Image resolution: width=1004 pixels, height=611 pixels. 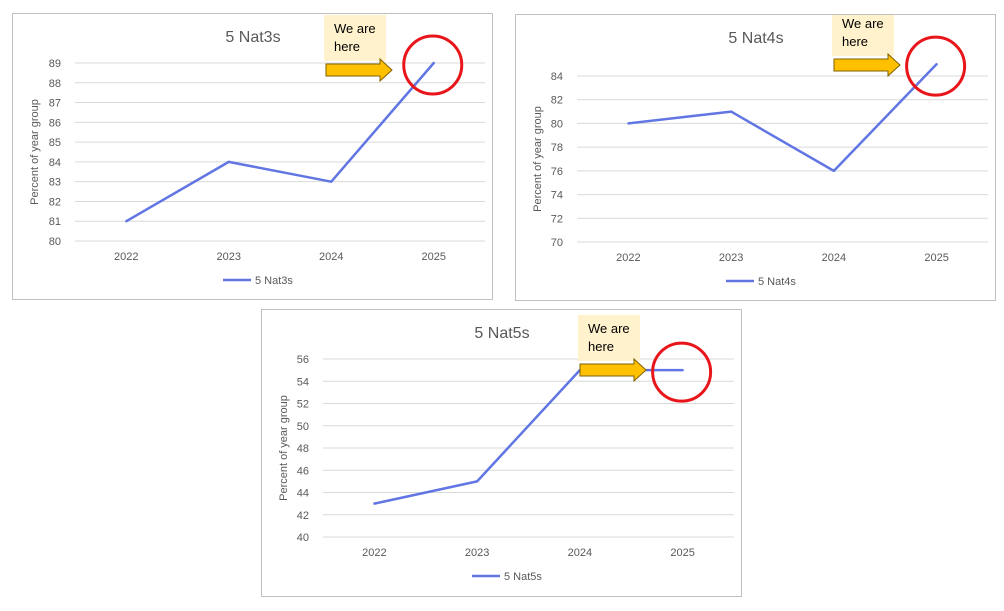 I want to click on y-tick-label: 48, so click(x=303, y=449).